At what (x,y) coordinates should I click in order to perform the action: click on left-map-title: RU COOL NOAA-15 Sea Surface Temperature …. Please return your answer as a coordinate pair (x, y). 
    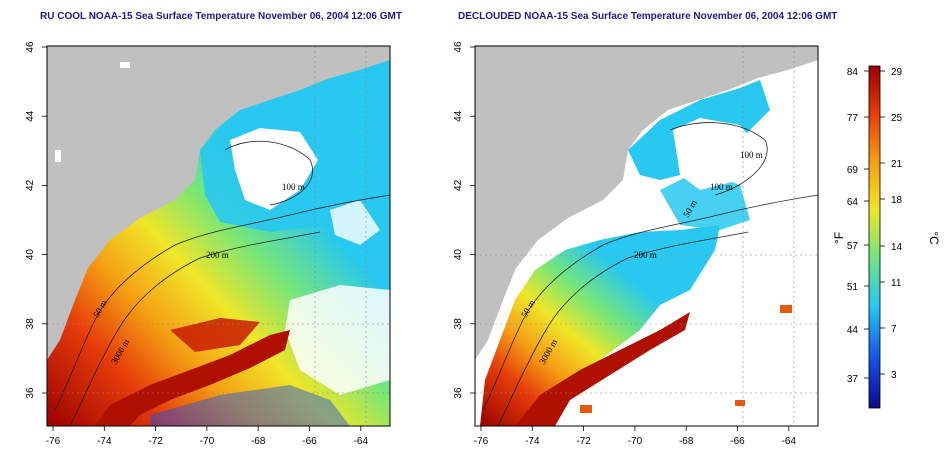
    Looking at the image, I should click on (221, 16).